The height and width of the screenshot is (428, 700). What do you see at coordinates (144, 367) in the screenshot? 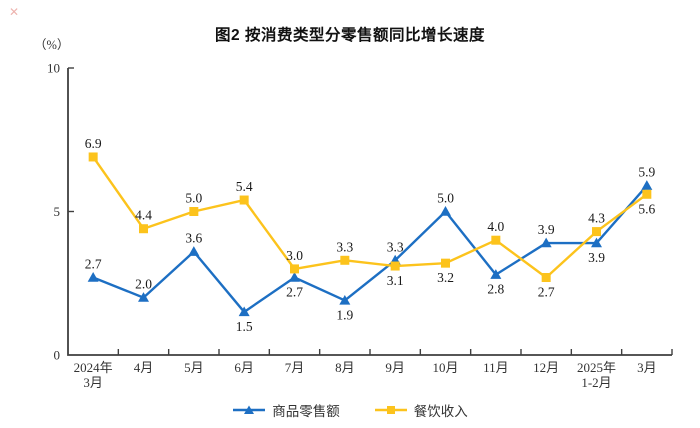
I see `svg-text: 4月` at bounding box center [144, 367].